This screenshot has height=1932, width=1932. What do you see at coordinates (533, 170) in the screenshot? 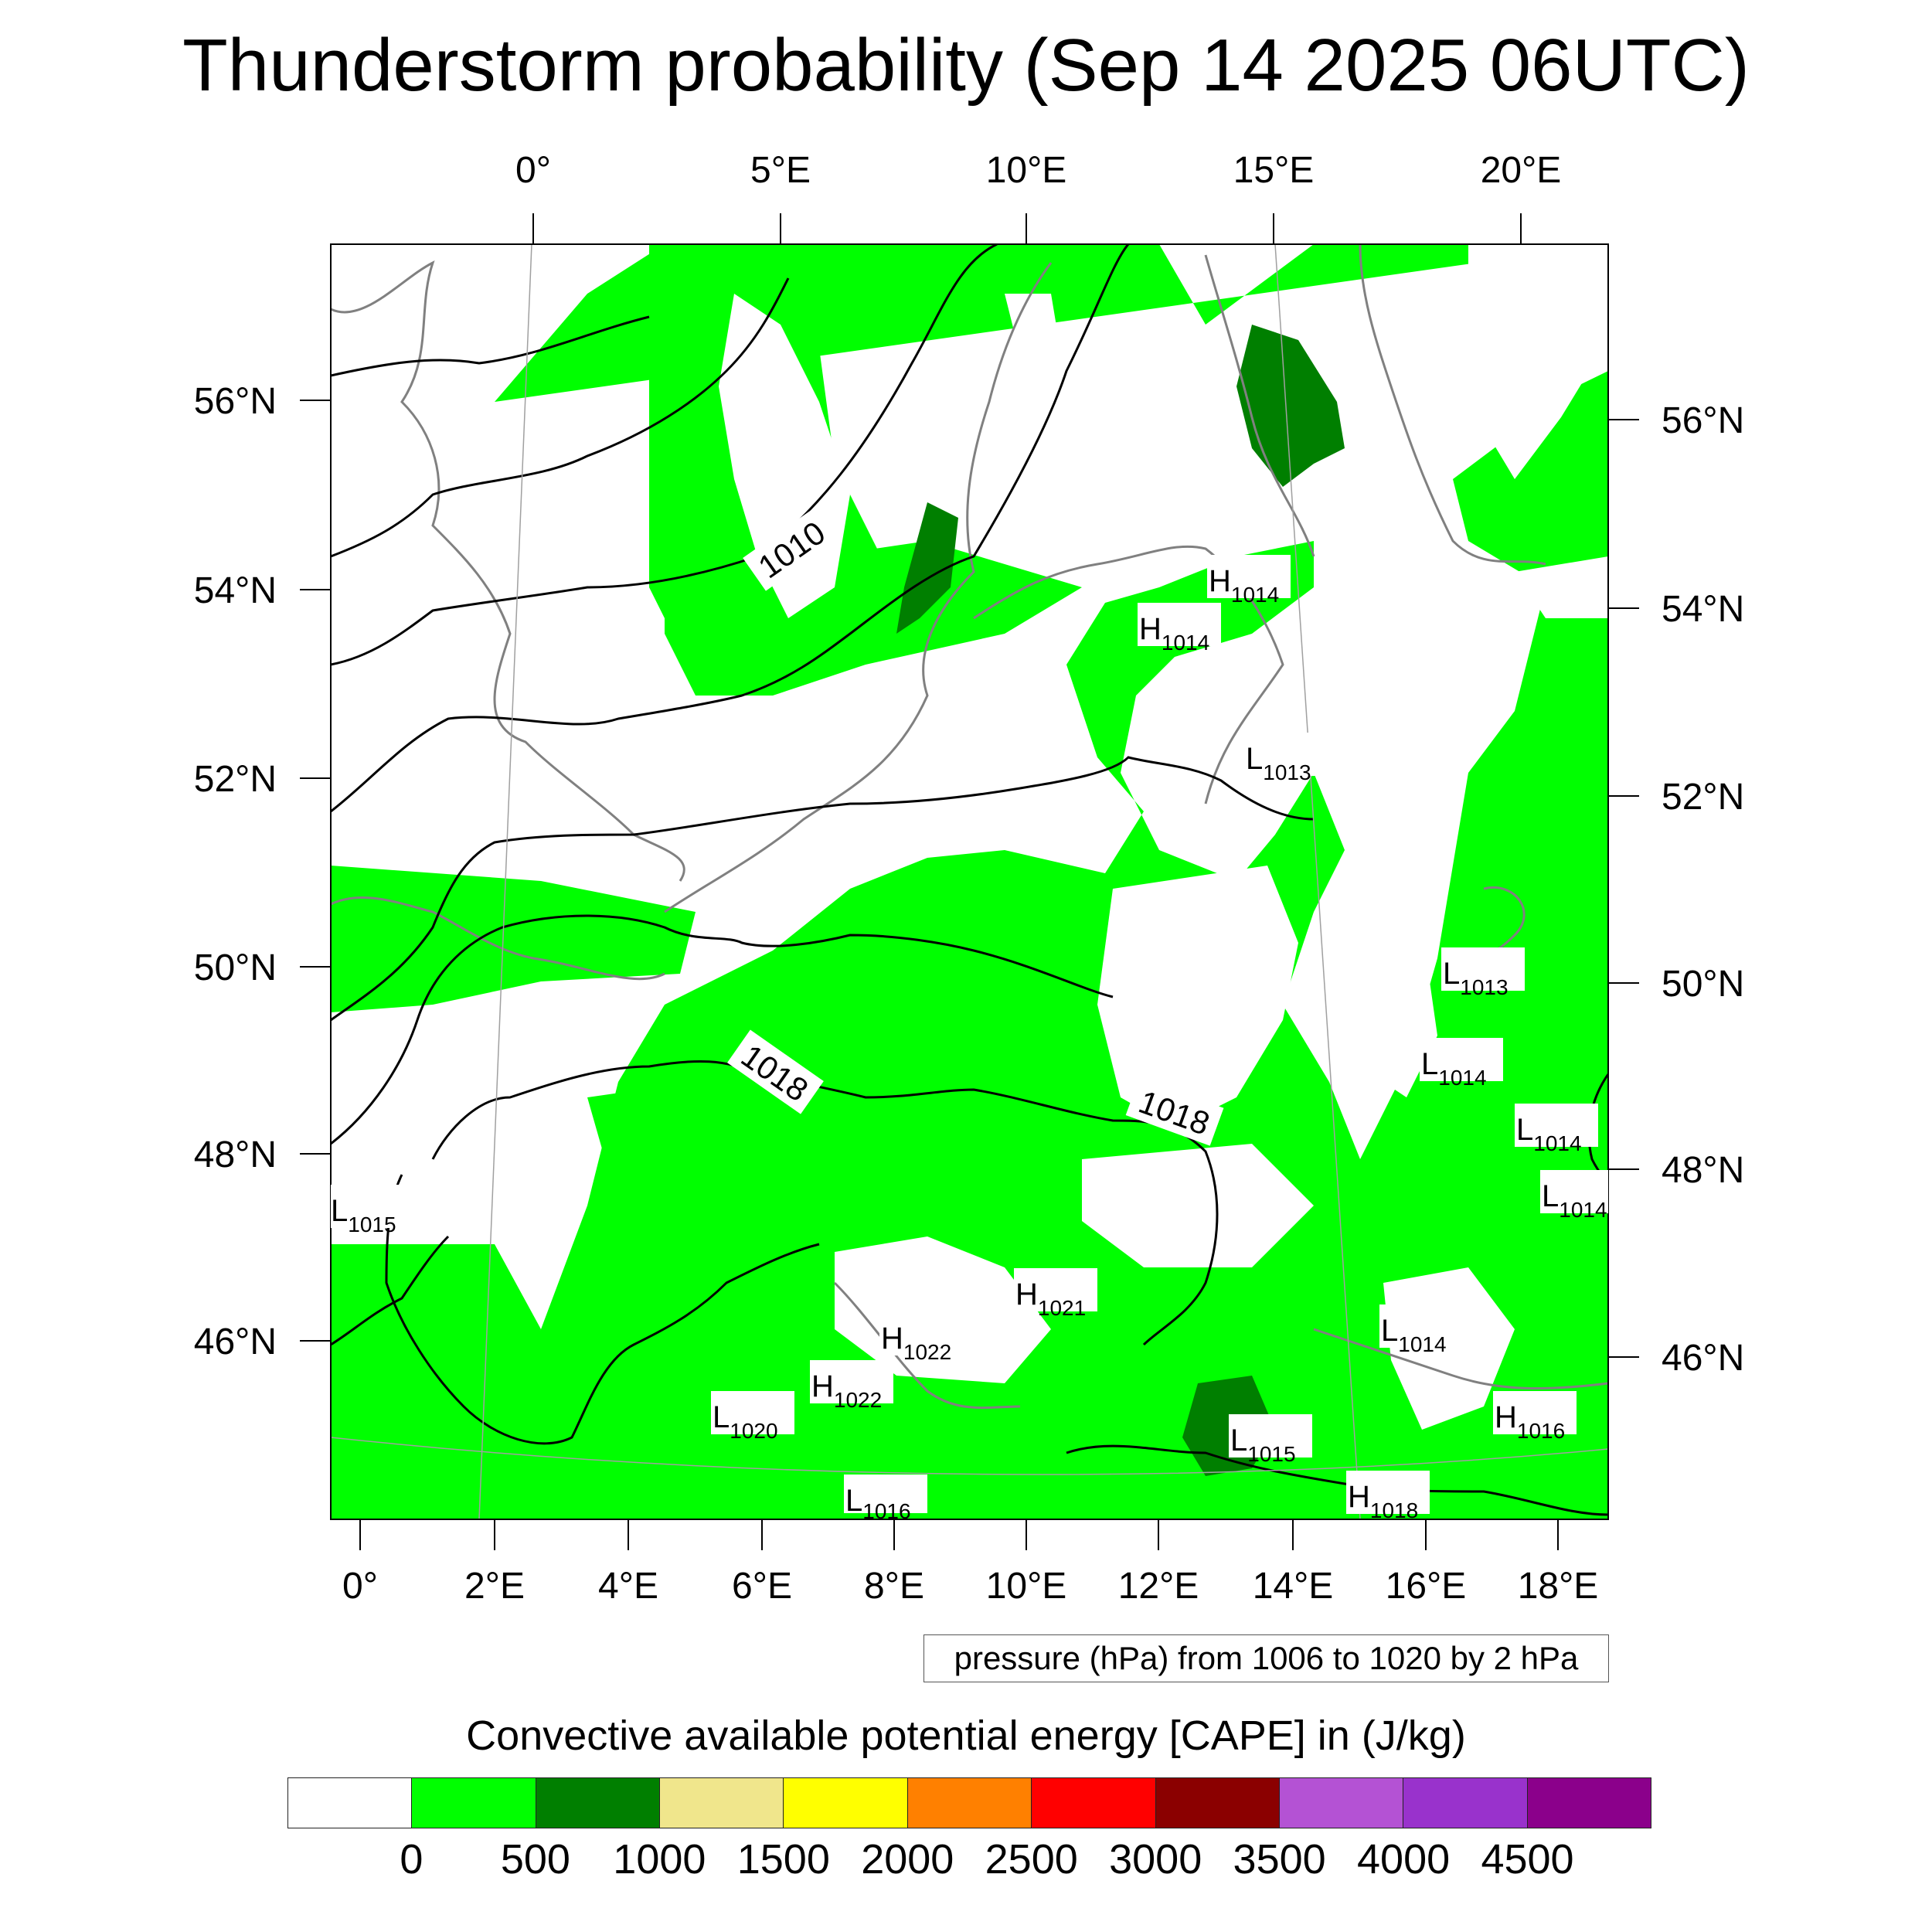
I see `lon-label-top: 0°` at bounding box center [533, 170].